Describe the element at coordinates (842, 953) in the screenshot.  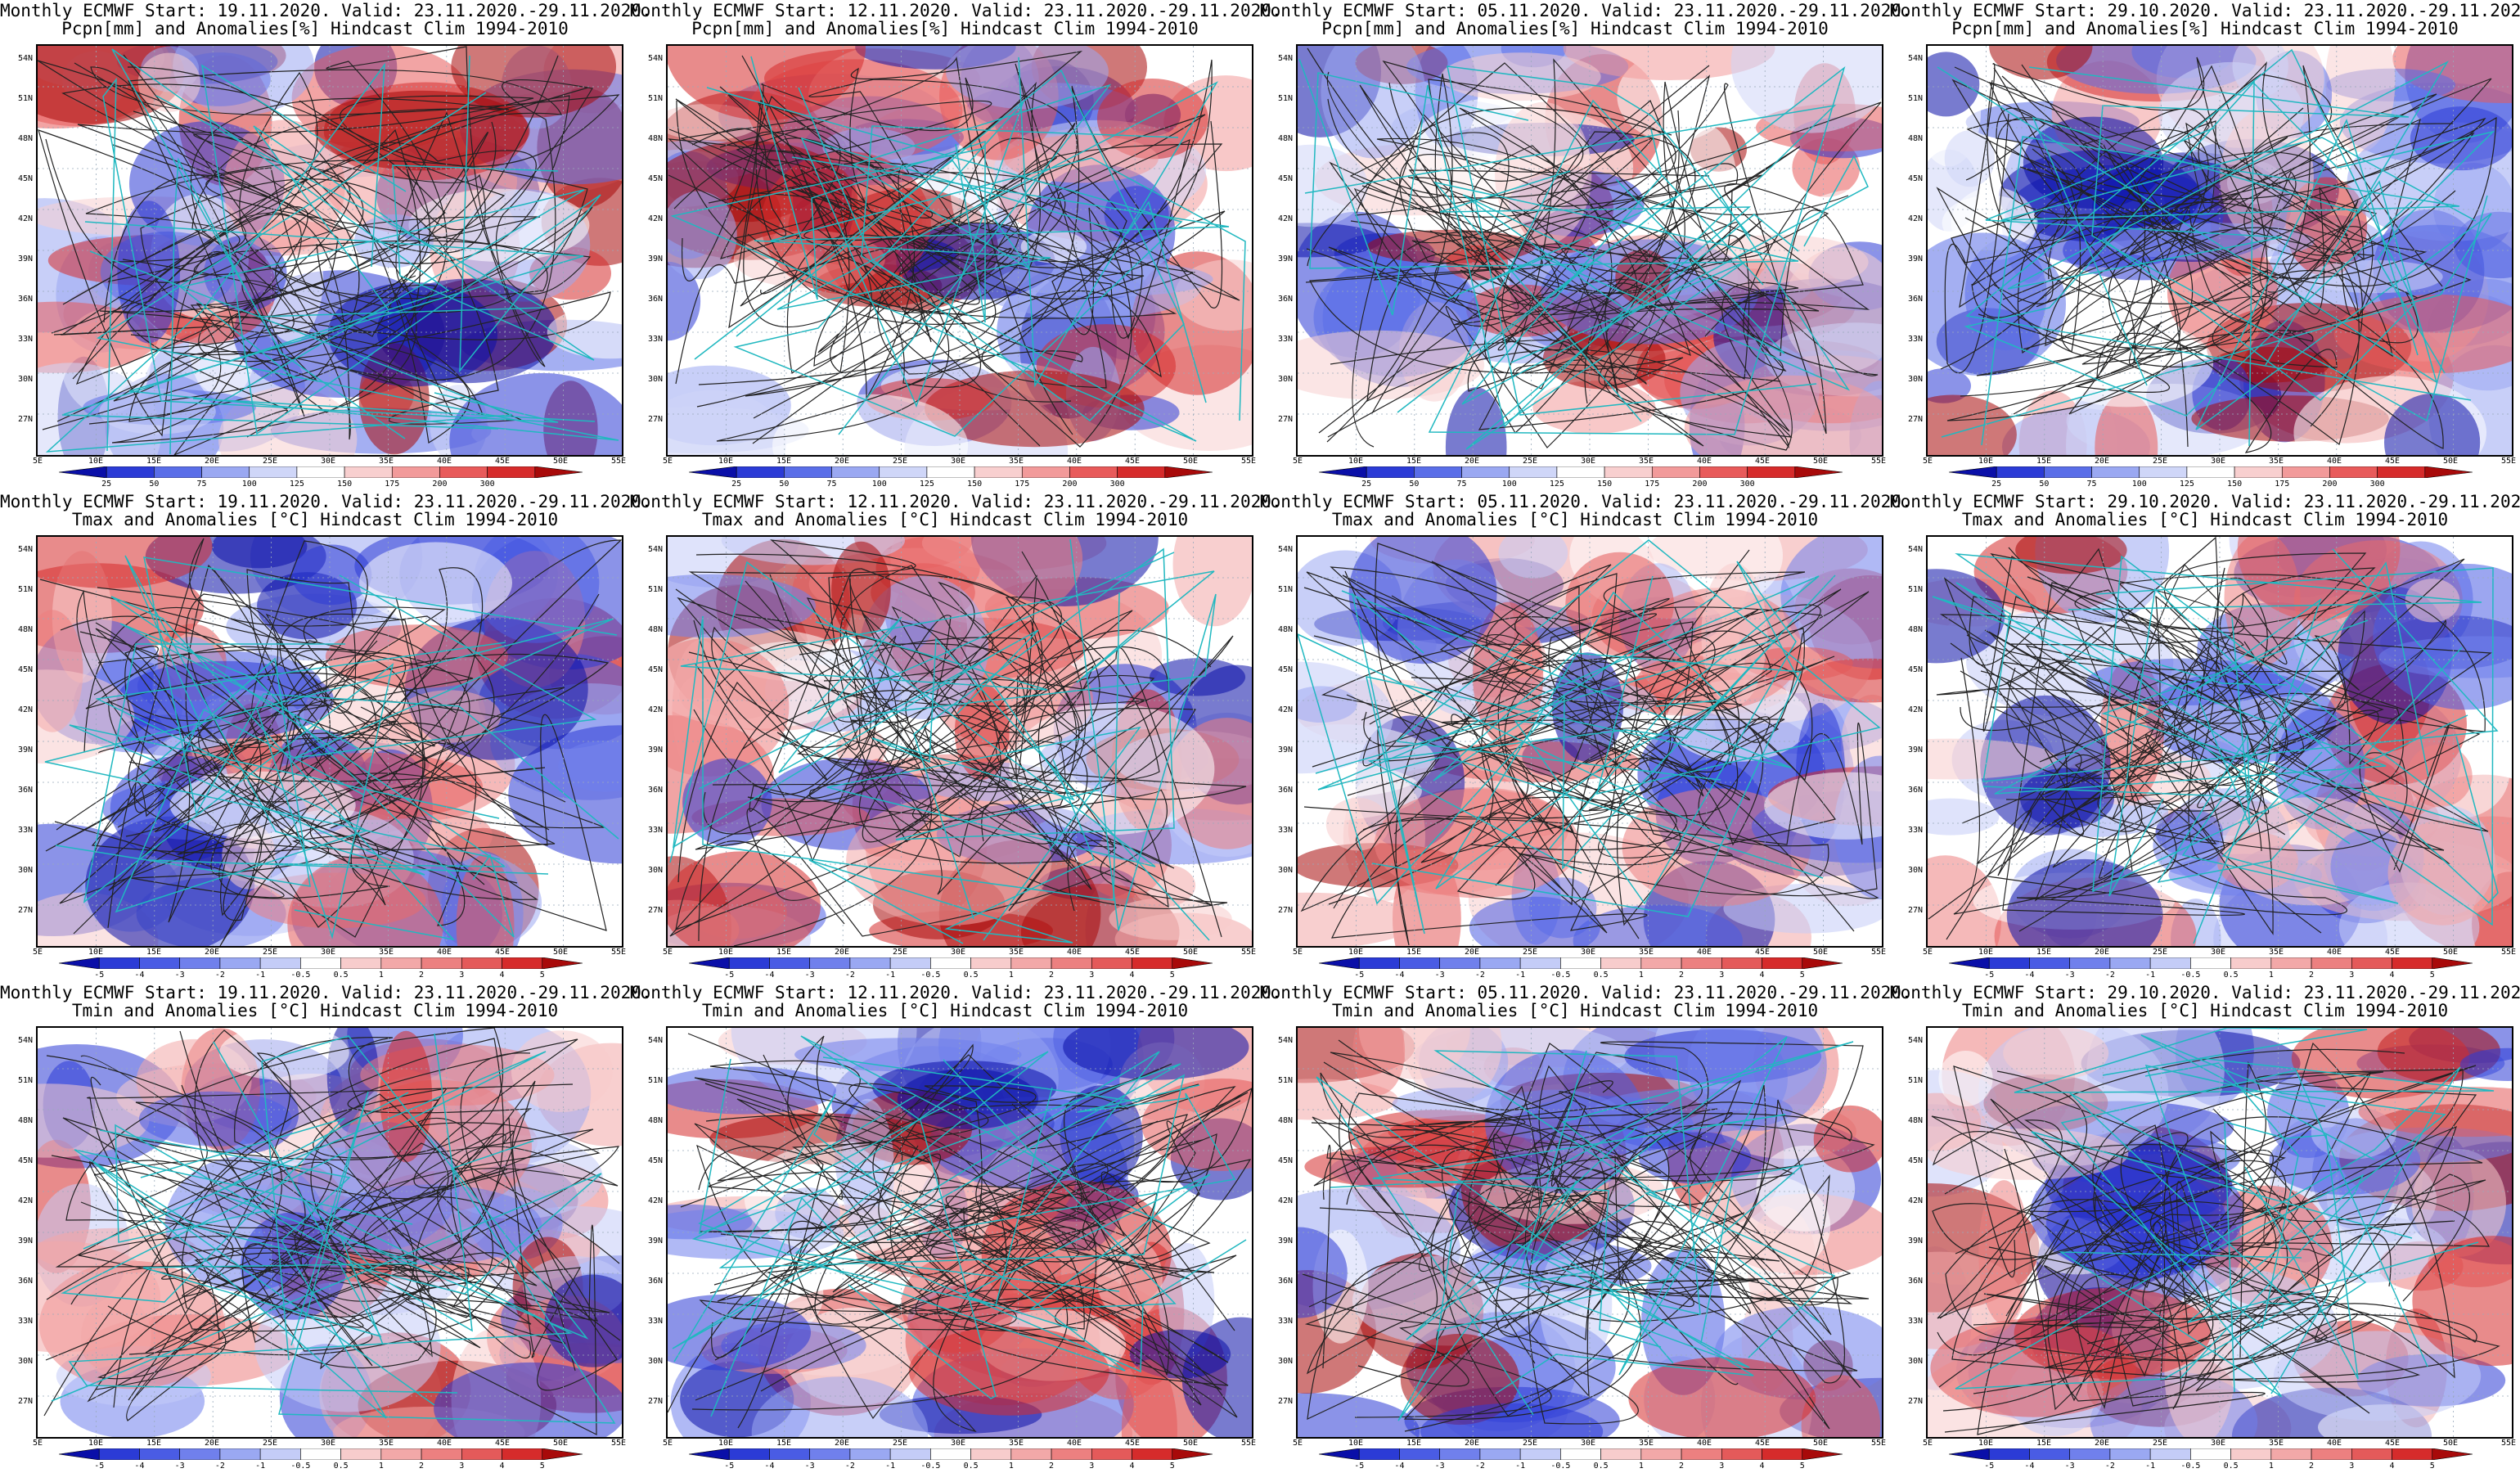
I see `lon-label: 20E` at that location.